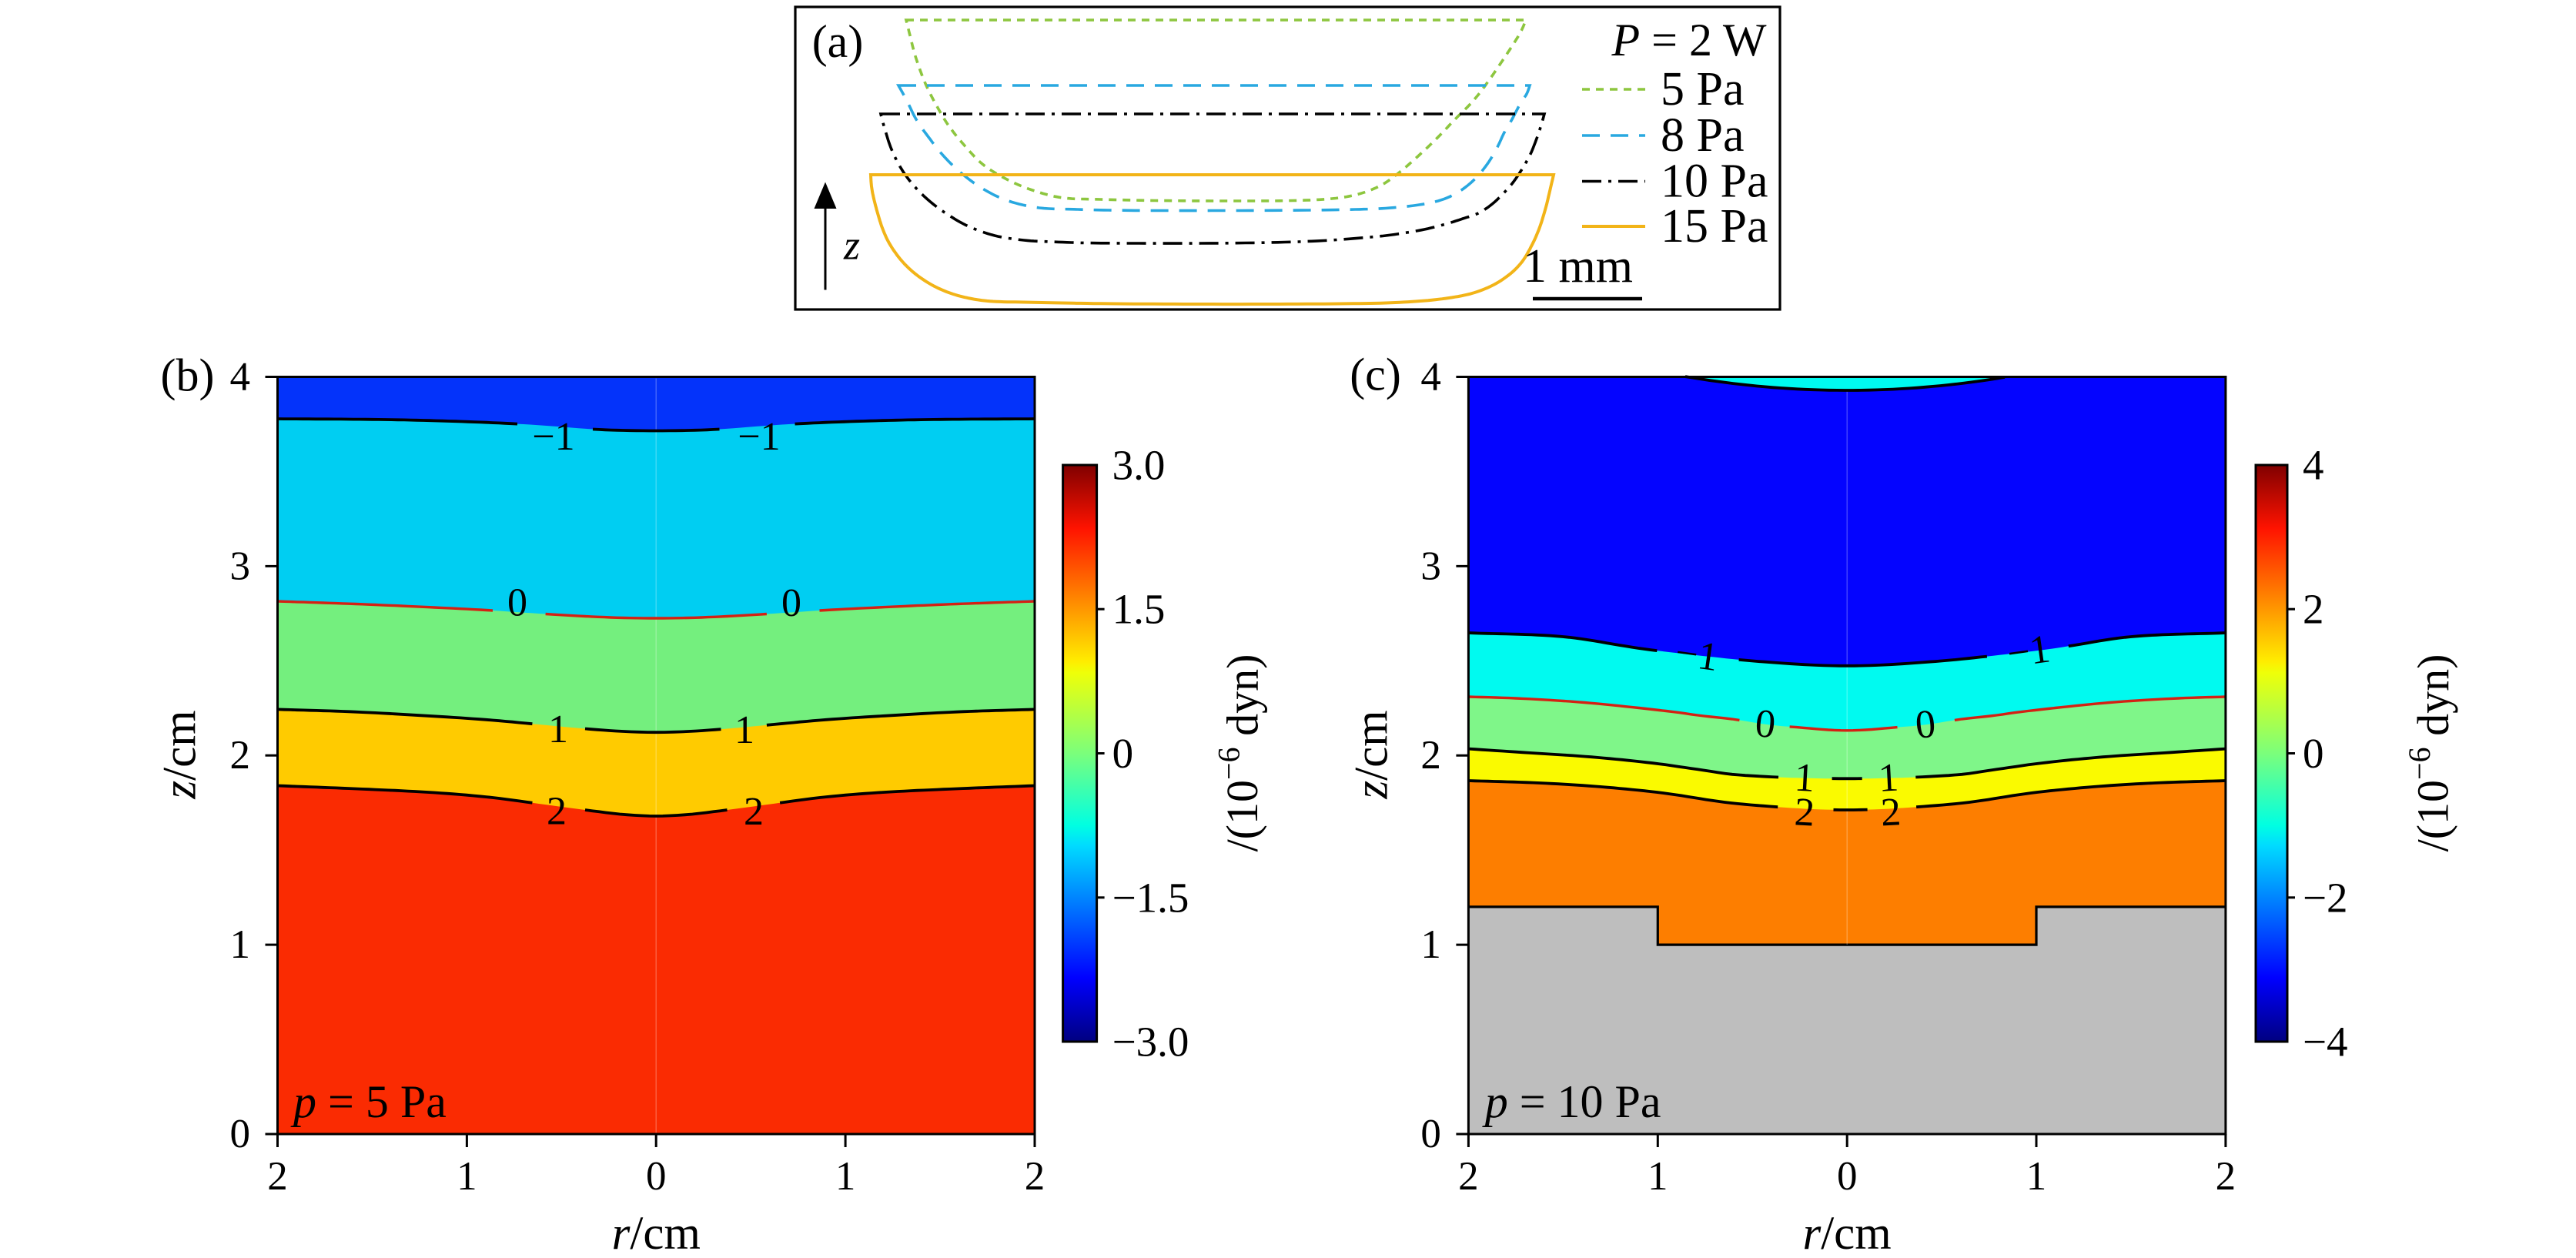  Describe the element at coordinates (1139, 609) in the screenshot. I see `svg-text: 1.5` at that location.